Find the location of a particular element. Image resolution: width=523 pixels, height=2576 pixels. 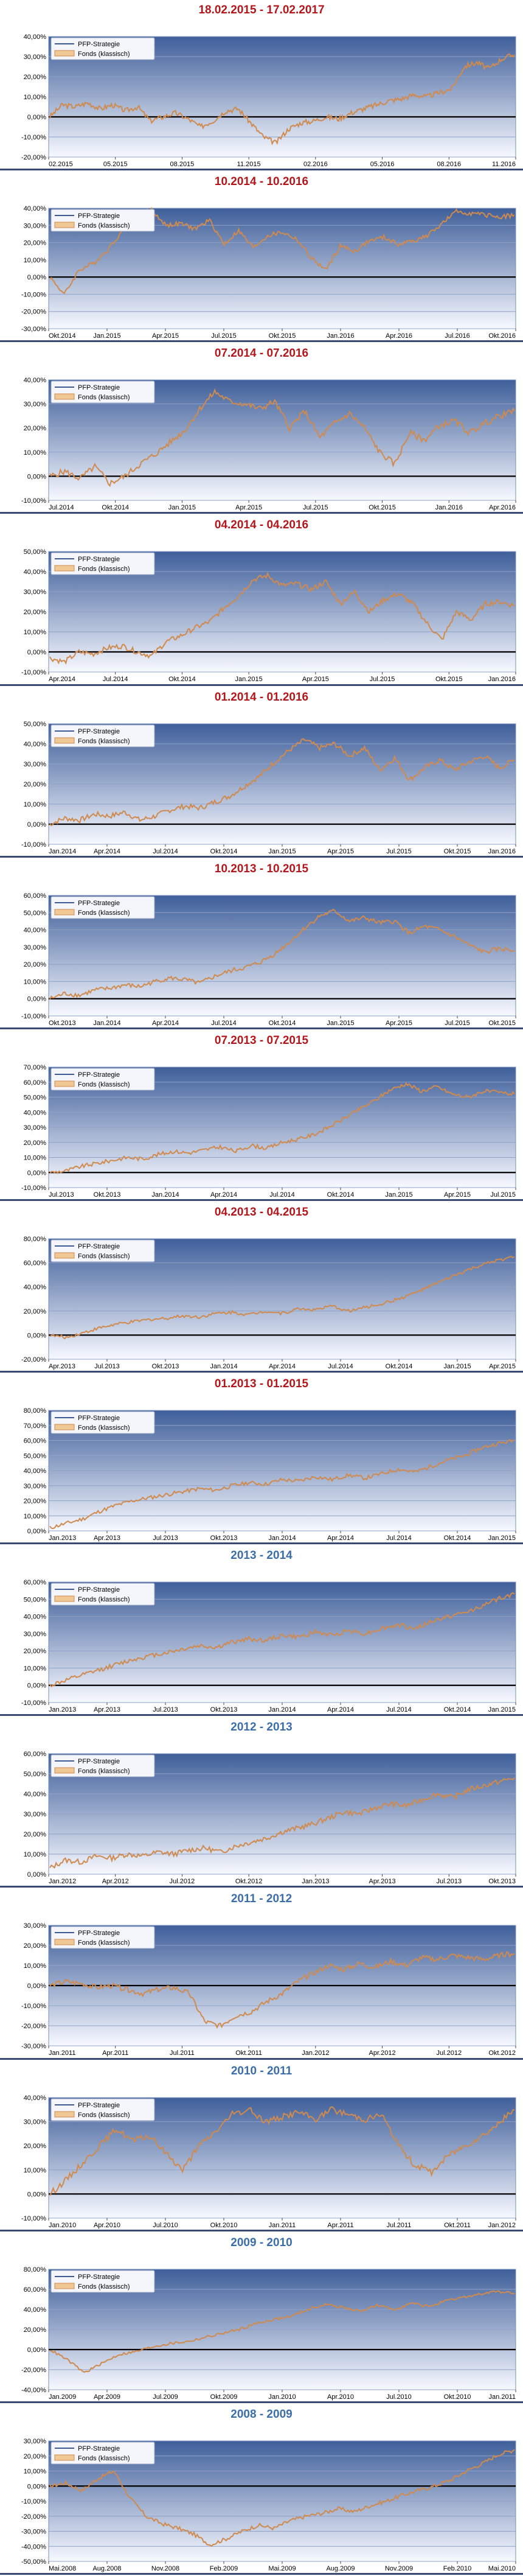

x-tick-label: Jul.2010 is located at coordinates (165, 2225).